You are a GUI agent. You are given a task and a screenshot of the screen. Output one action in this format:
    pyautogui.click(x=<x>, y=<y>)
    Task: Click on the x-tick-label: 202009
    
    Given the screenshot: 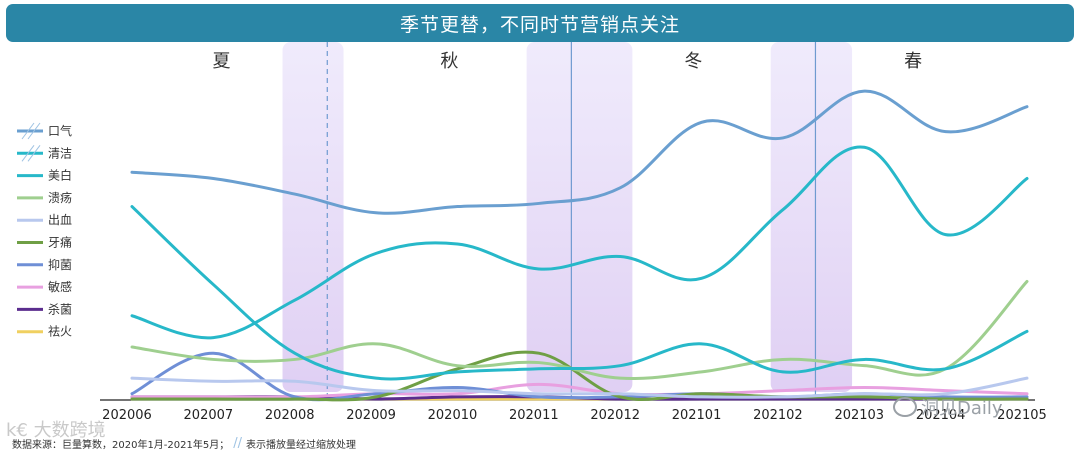 What is the action you would take?
    pyautogui.click(x=371, y=415)
    